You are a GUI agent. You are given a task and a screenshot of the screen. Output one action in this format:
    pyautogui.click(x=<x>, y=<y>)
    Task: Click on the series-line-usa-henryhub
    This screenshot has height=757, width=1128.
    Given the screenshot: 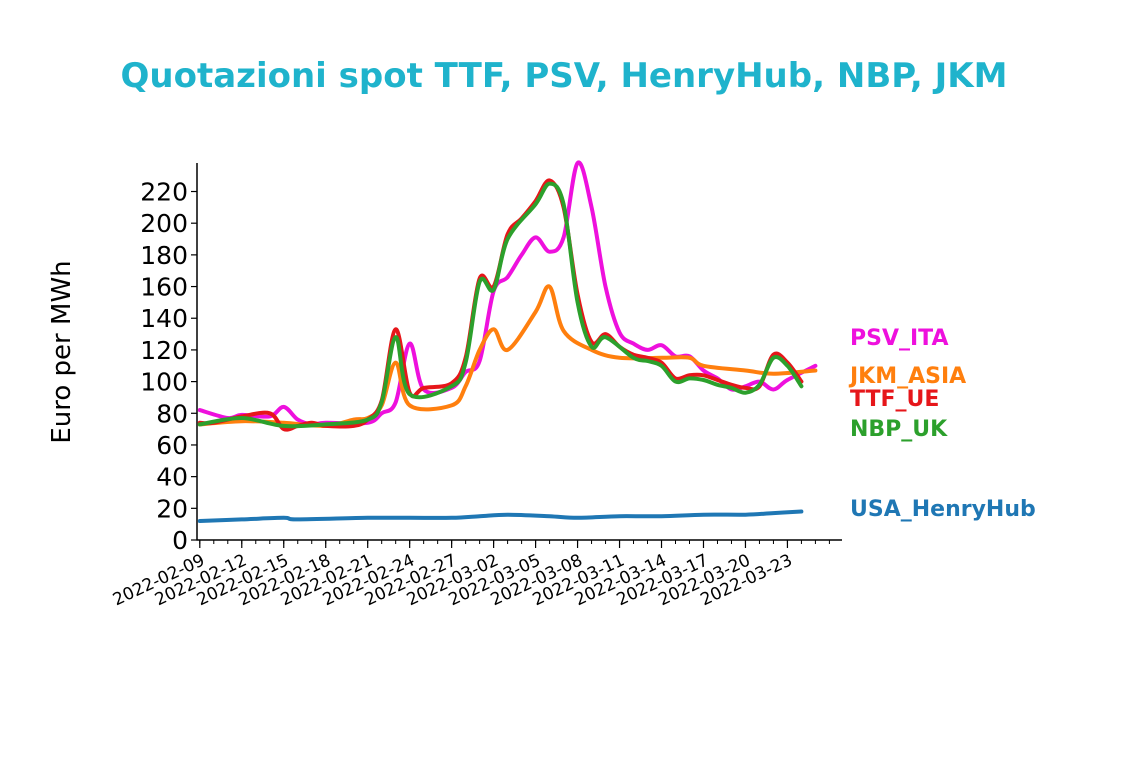 What is the action you would take?
    pyautogui.click(x=500, y=516)
    